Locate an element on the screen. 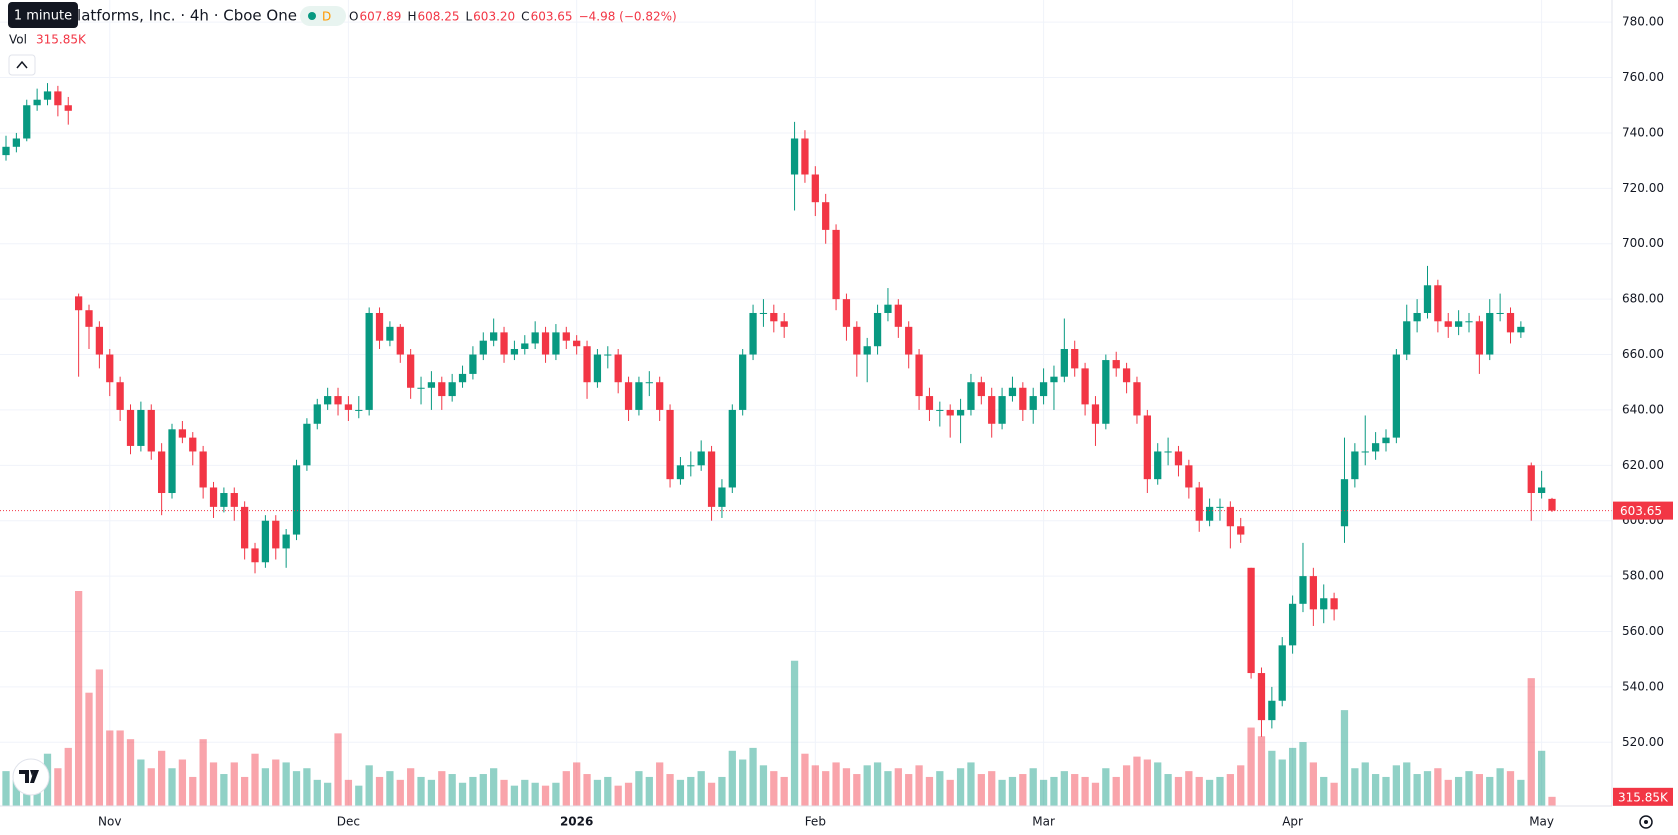  y-tick-label: 640.00 is located at coordinates (1643, 409).